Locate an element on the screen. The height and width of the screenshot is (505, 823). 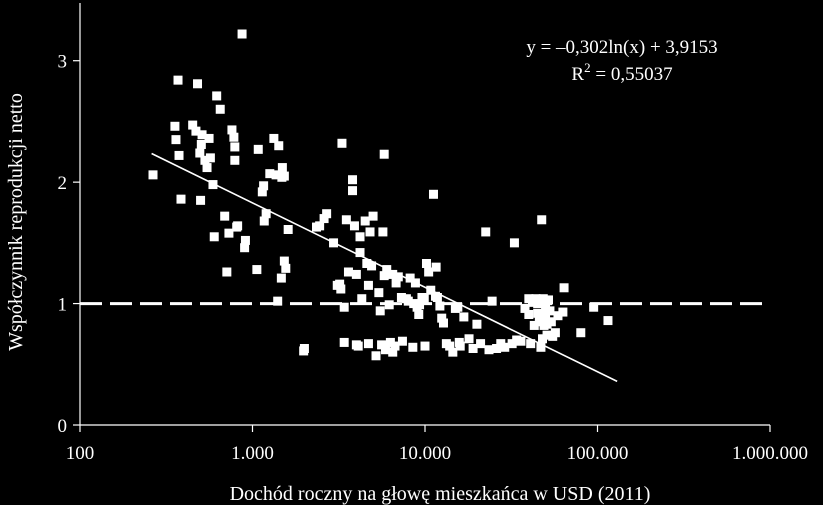
r-squared-value: = 0,55037 is located at coordinates (632, 74).